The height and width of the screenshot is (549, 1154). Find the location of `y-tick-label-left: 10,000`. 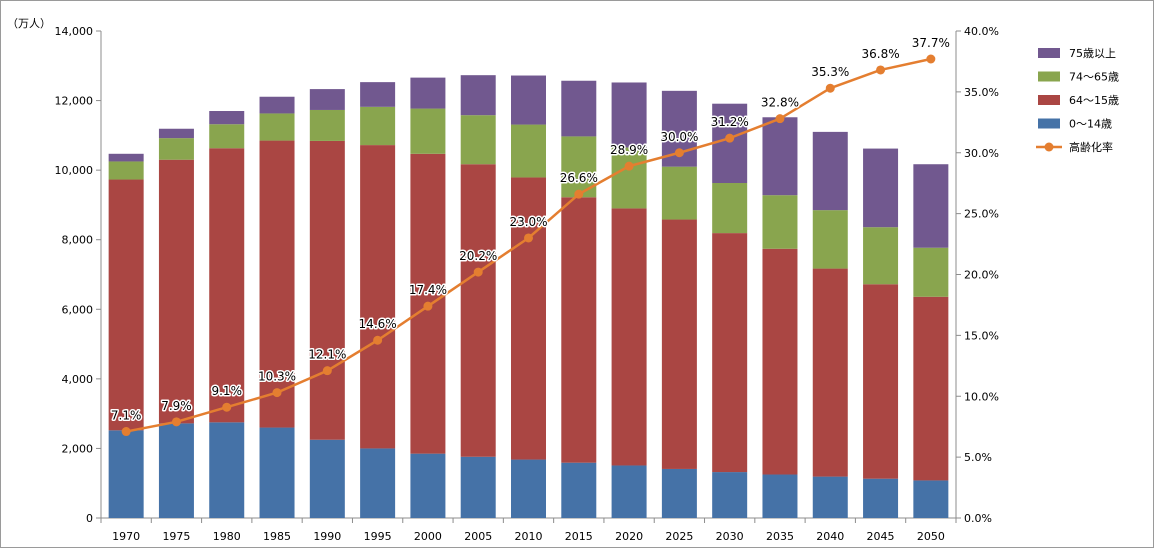

y-tick-label-left: 10,000 is located at coordinates (74, 170).